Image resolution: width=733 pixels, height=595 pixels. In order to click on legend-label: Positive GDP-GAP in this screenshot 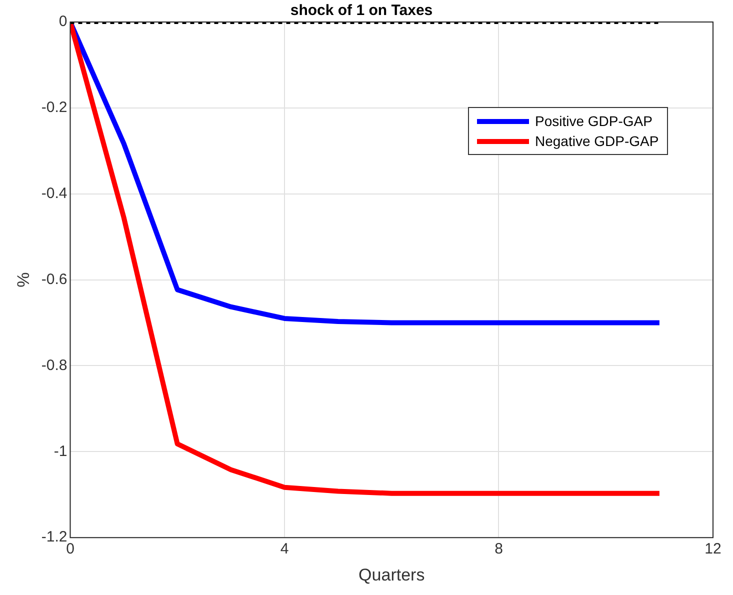, I will do `click(593, 121)`.